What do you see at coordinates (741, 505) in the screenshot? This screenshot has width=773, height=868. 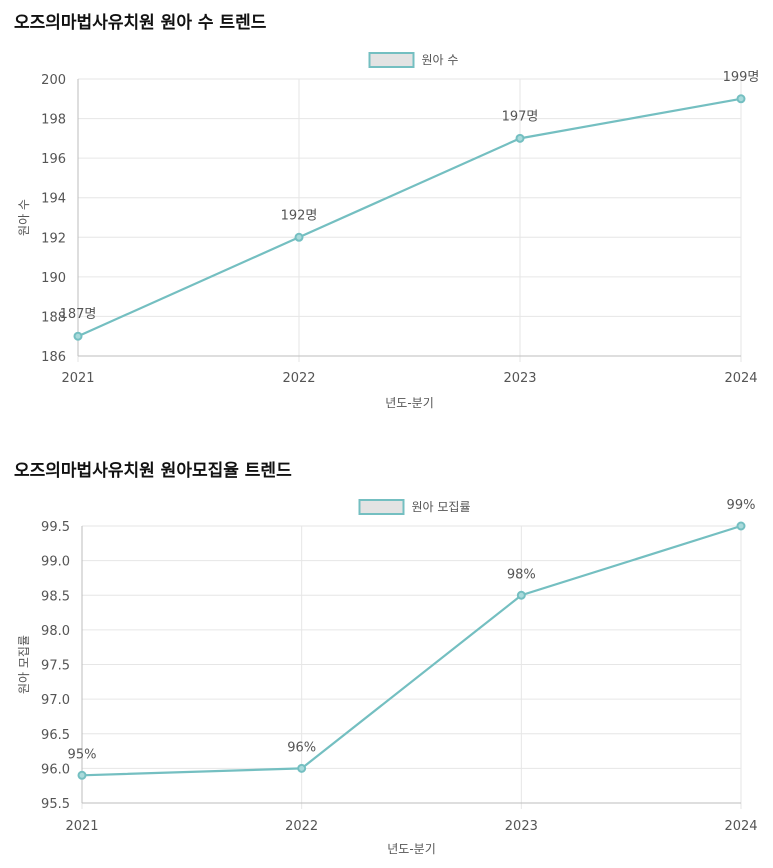 I see `chart-2-data-label: 99%` at bounding box center [741, 505].